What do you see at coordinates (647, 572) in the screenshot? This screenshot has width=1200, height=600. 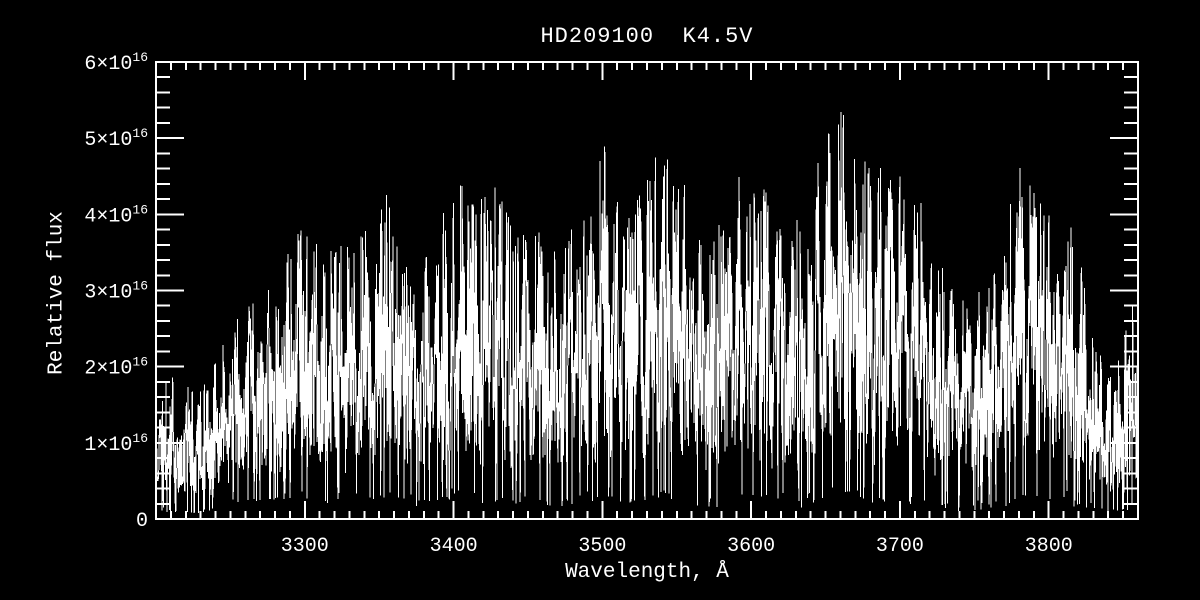 I see `x-axis-title: Wavelength, Å` at bounding box center [647, 572].